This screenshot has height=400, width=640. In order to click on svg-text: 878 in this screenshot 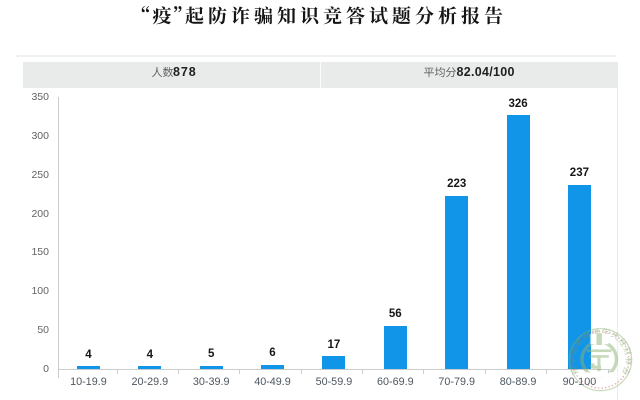, I will do `click(185, 72)`.